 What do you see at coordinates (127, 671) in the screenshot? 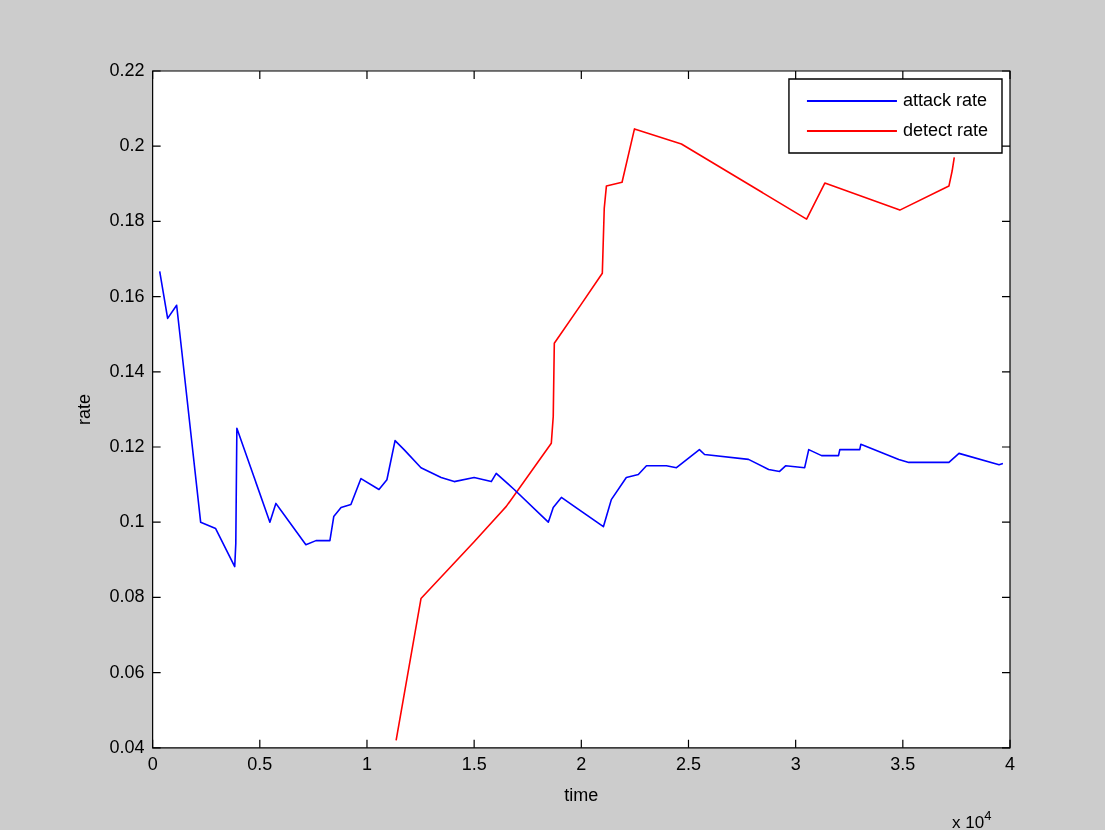
I see `y-tick-label: 0.06` at bounding box center [127, 671].